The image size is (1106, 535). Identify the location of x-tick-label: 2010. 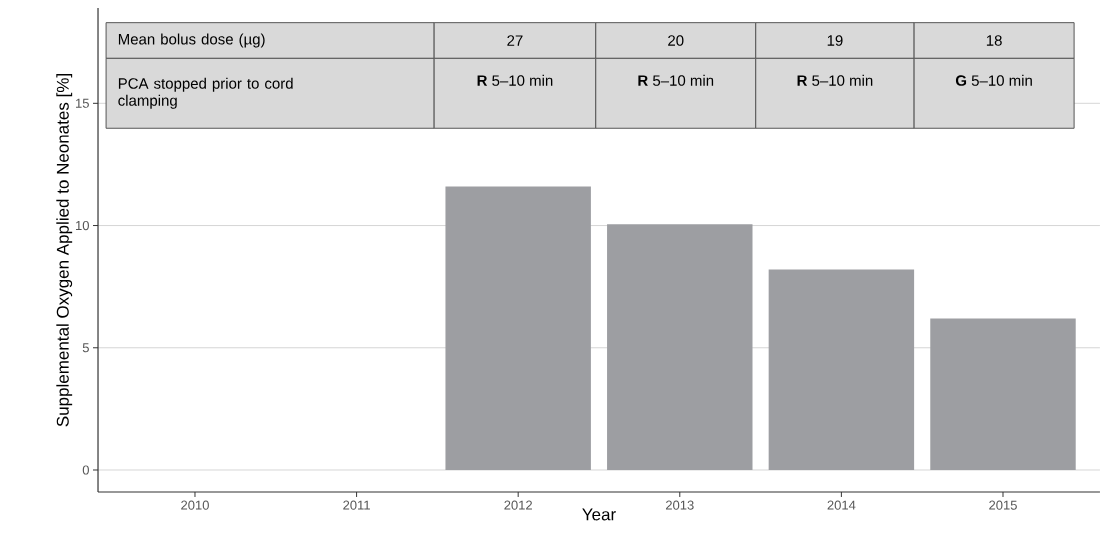
(195, 505).